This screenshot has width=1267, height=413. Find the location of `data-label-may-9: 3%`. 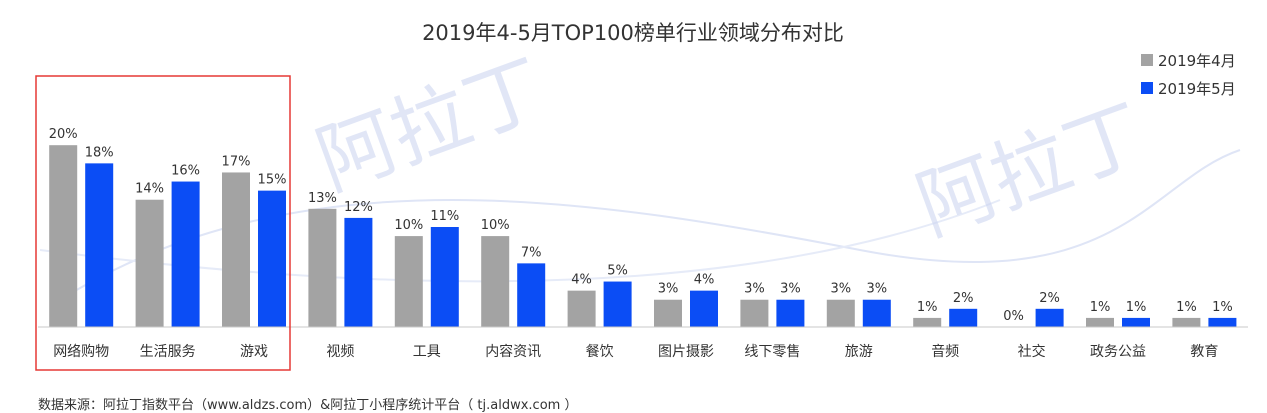

data-label-may-9: 3% is located at coordinates (876, 289).